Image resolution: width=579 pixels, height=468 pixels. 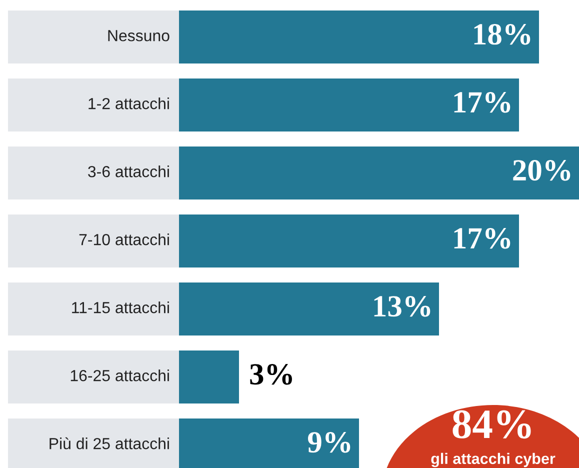 I want to click on y-tick-label: 16-25 attacchi, so click(x=119, y=376).